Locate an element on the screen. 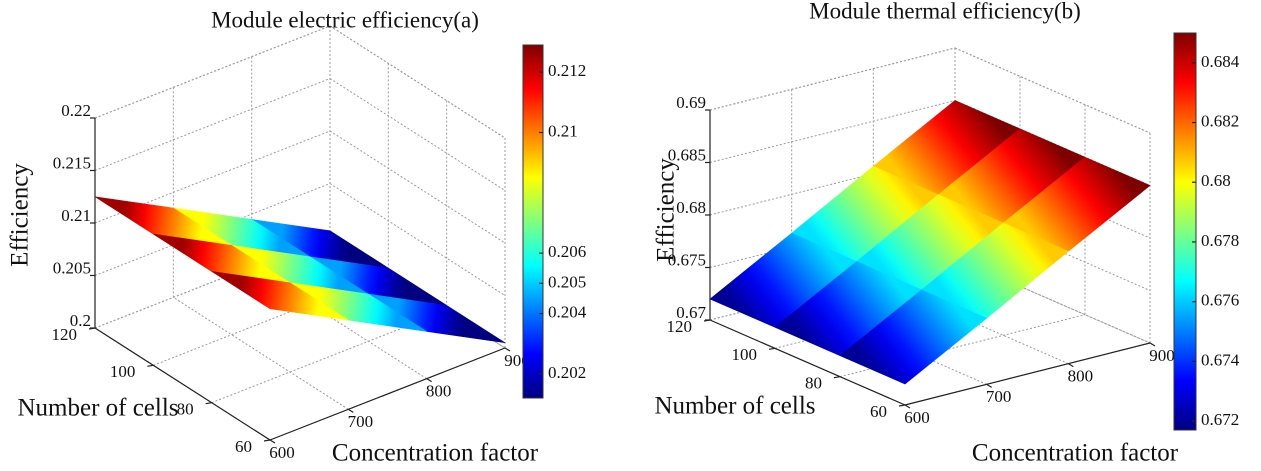  z-tick-label: 0.21 is located at coordinates (76, 215).